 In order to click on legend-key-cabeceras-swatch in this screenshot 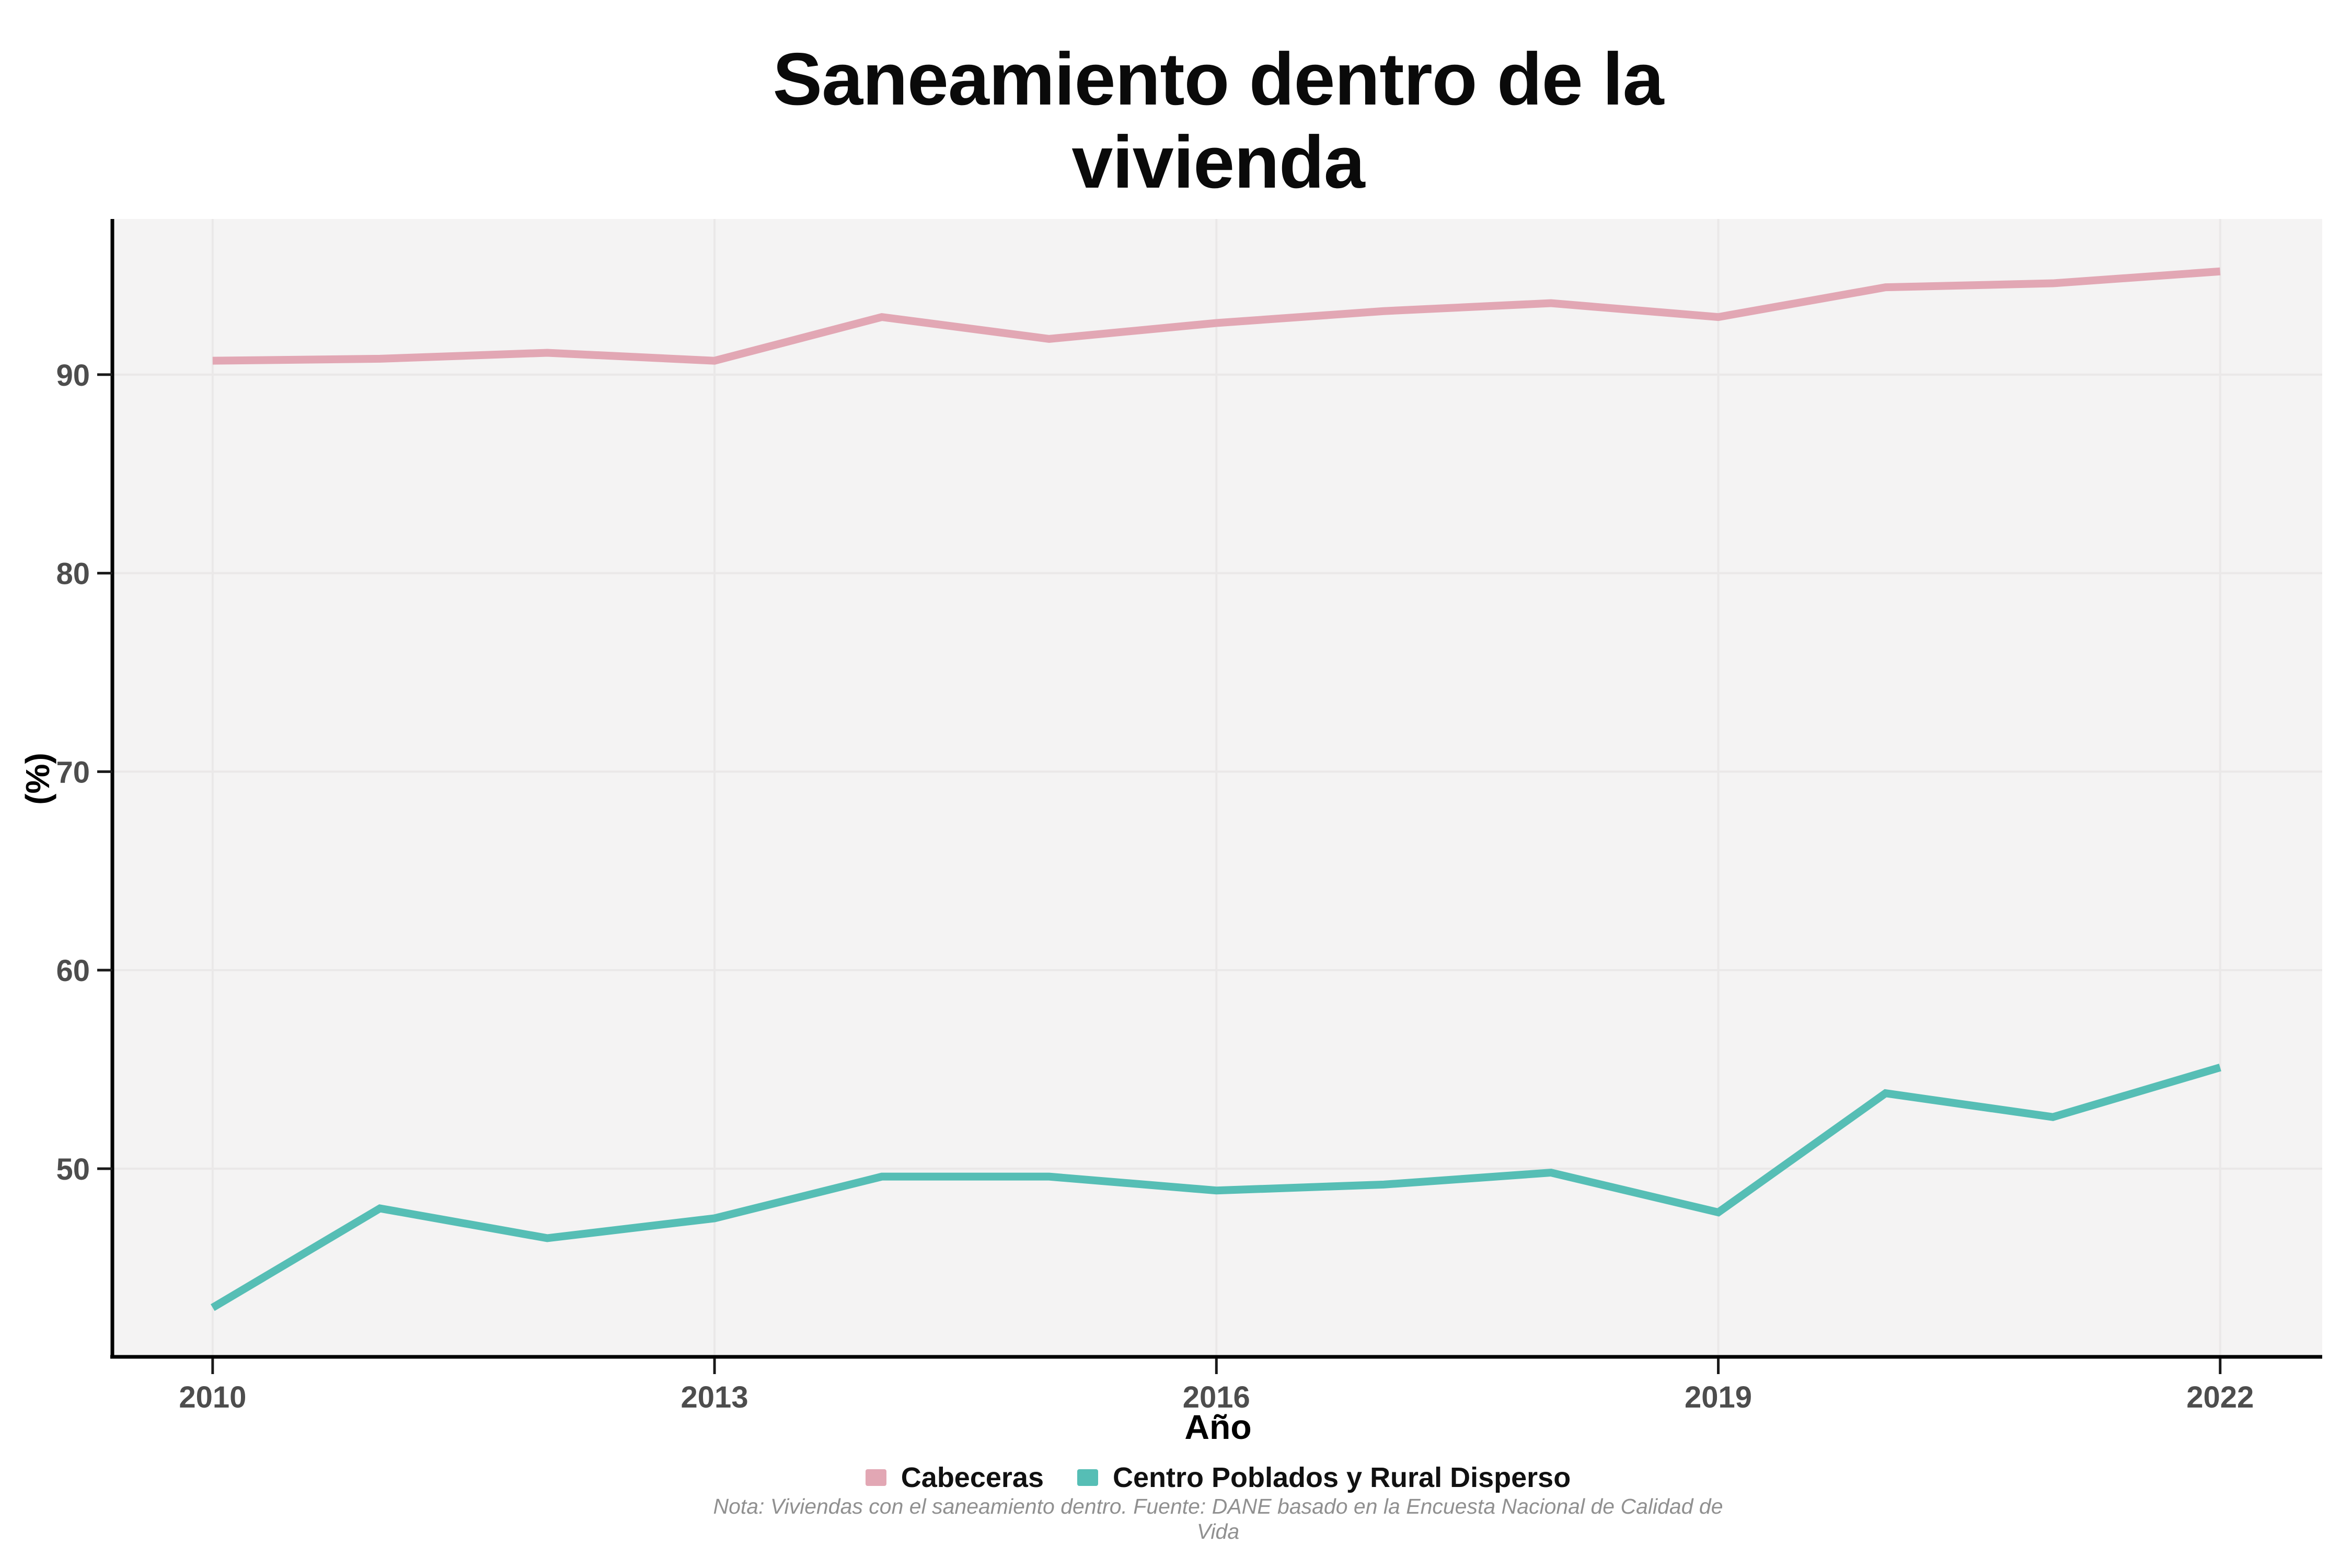, I will do `click(875, 1477)`.